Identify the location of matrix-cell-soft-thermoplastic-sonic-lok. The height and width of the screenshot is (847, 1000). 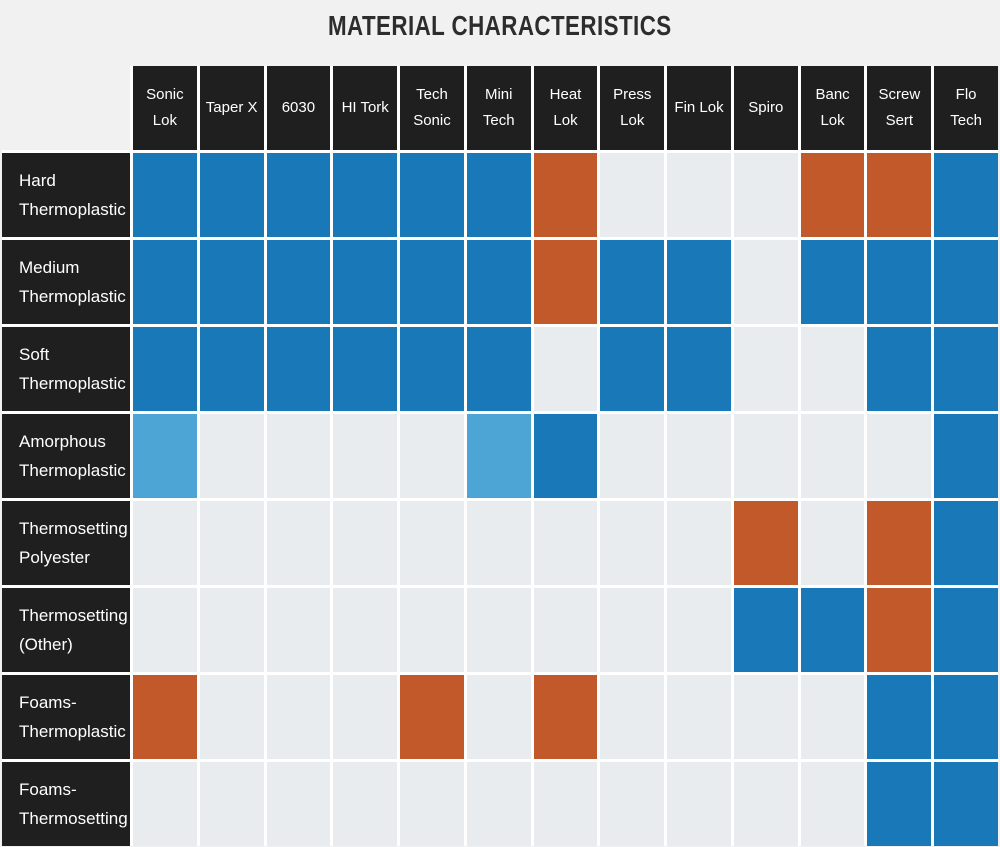
(165, 369).